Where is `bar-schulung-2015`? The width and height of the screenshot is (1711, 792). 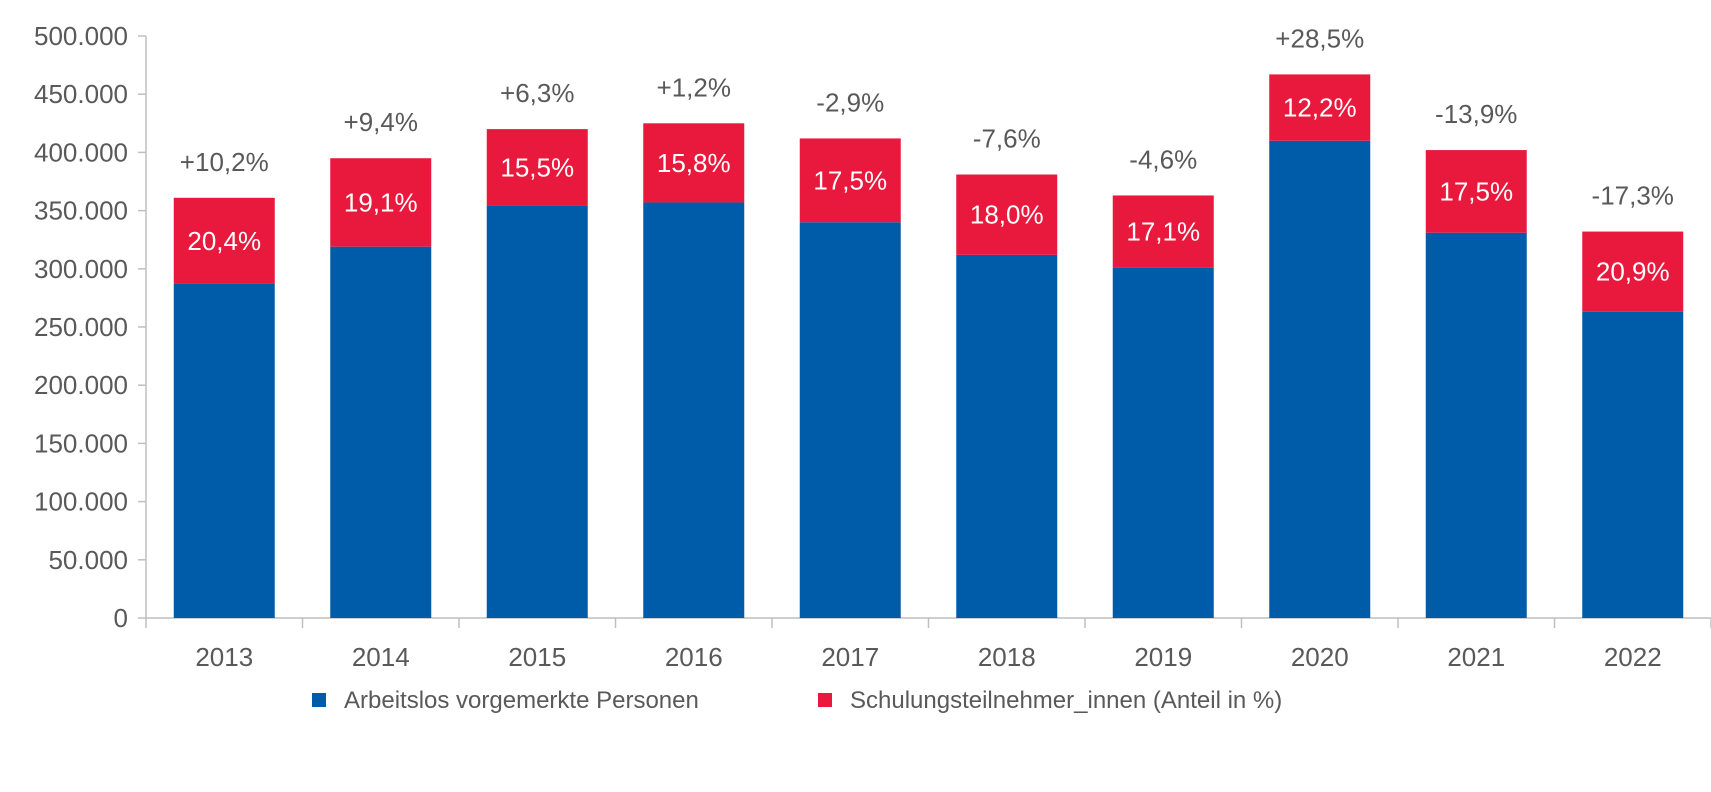 bar-schulung-2015 is located at coordinates (537, 167).